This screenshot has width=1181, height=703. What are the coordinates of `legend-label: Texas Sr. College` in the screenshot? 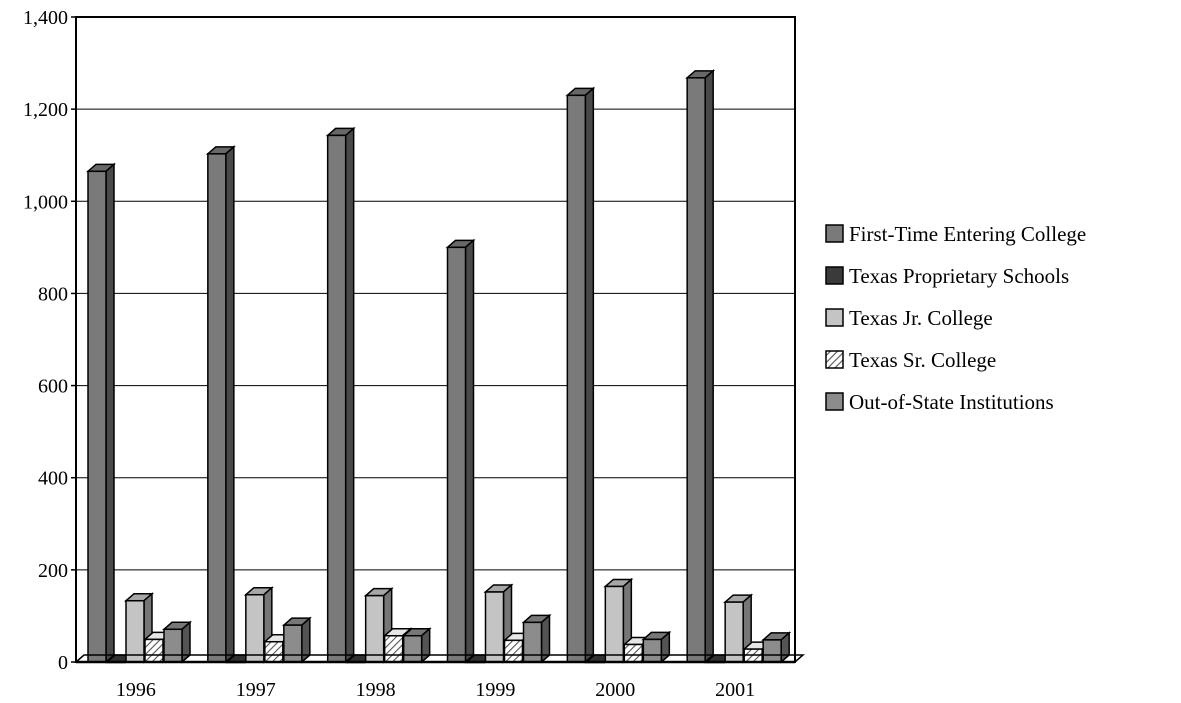 It's located at (922, 360).